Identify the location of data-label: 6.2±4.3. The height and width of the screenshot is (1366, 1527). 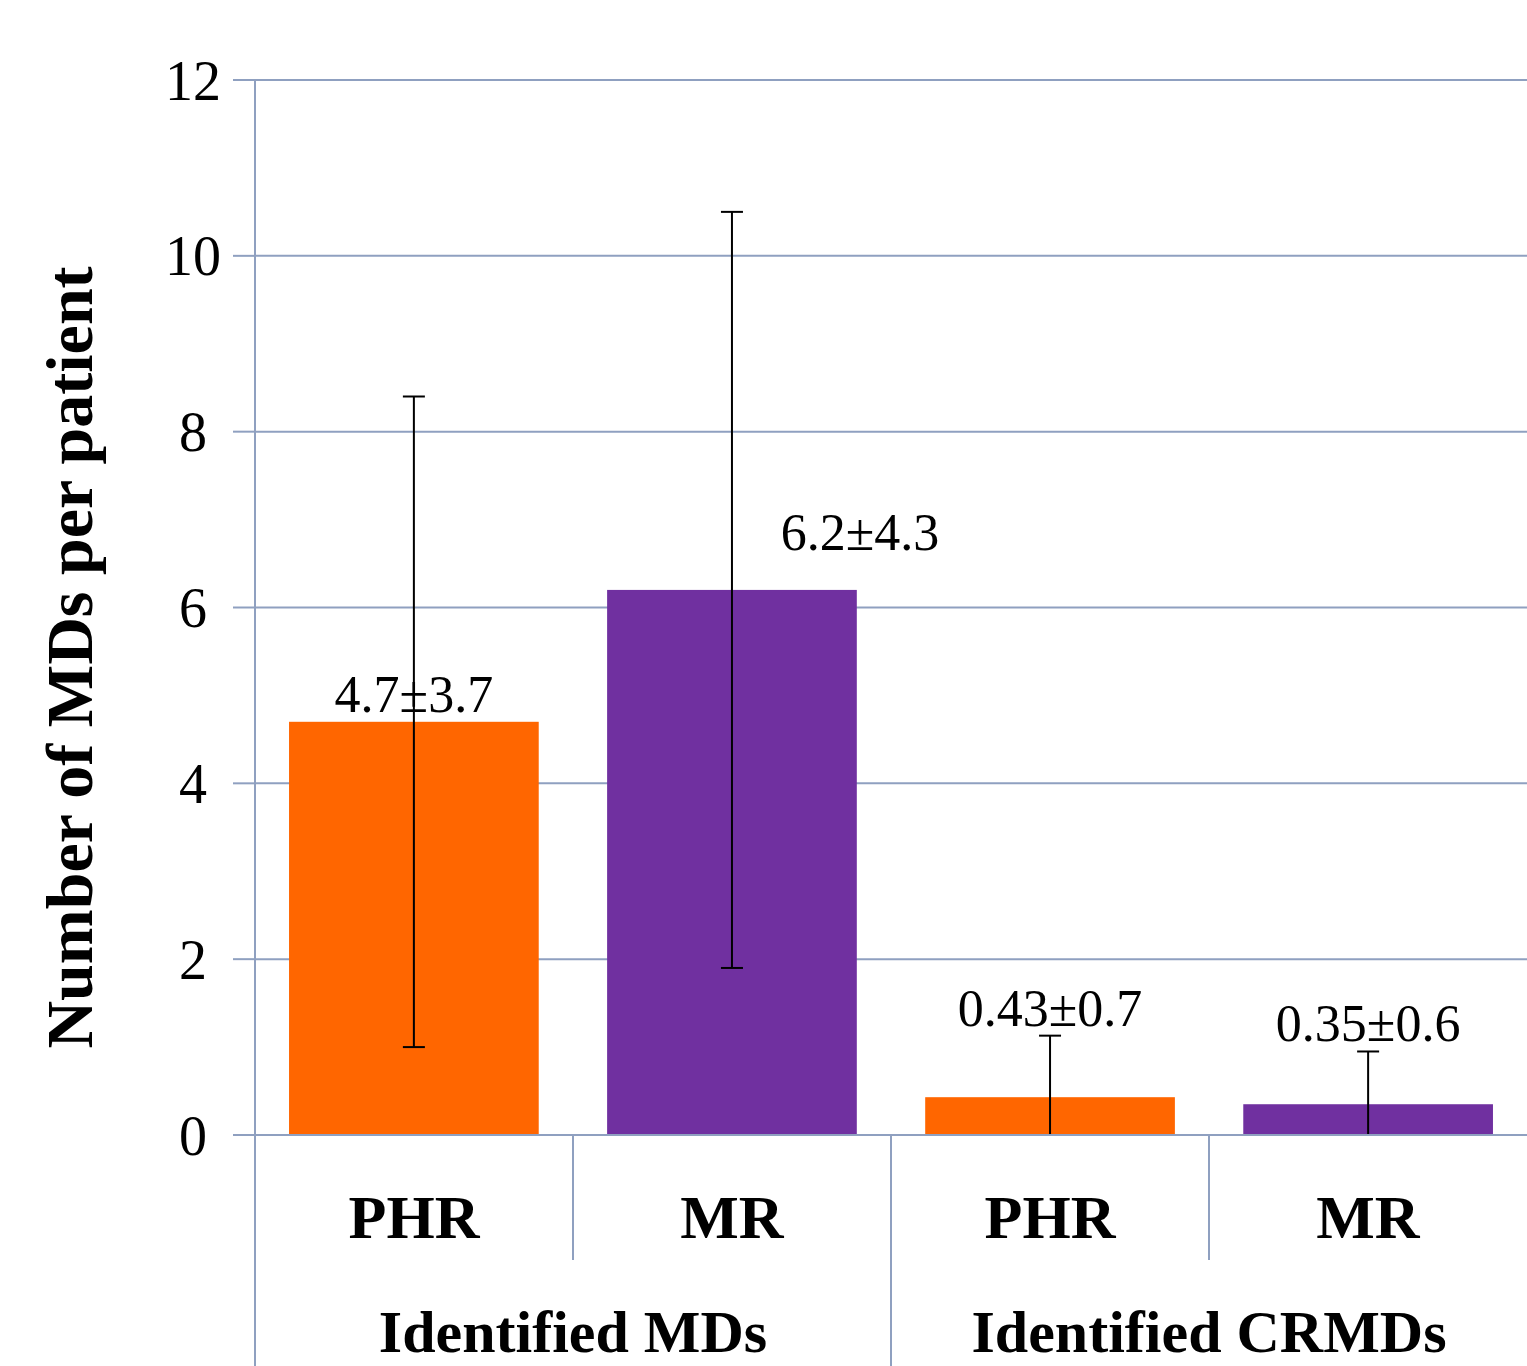
(860, 532).